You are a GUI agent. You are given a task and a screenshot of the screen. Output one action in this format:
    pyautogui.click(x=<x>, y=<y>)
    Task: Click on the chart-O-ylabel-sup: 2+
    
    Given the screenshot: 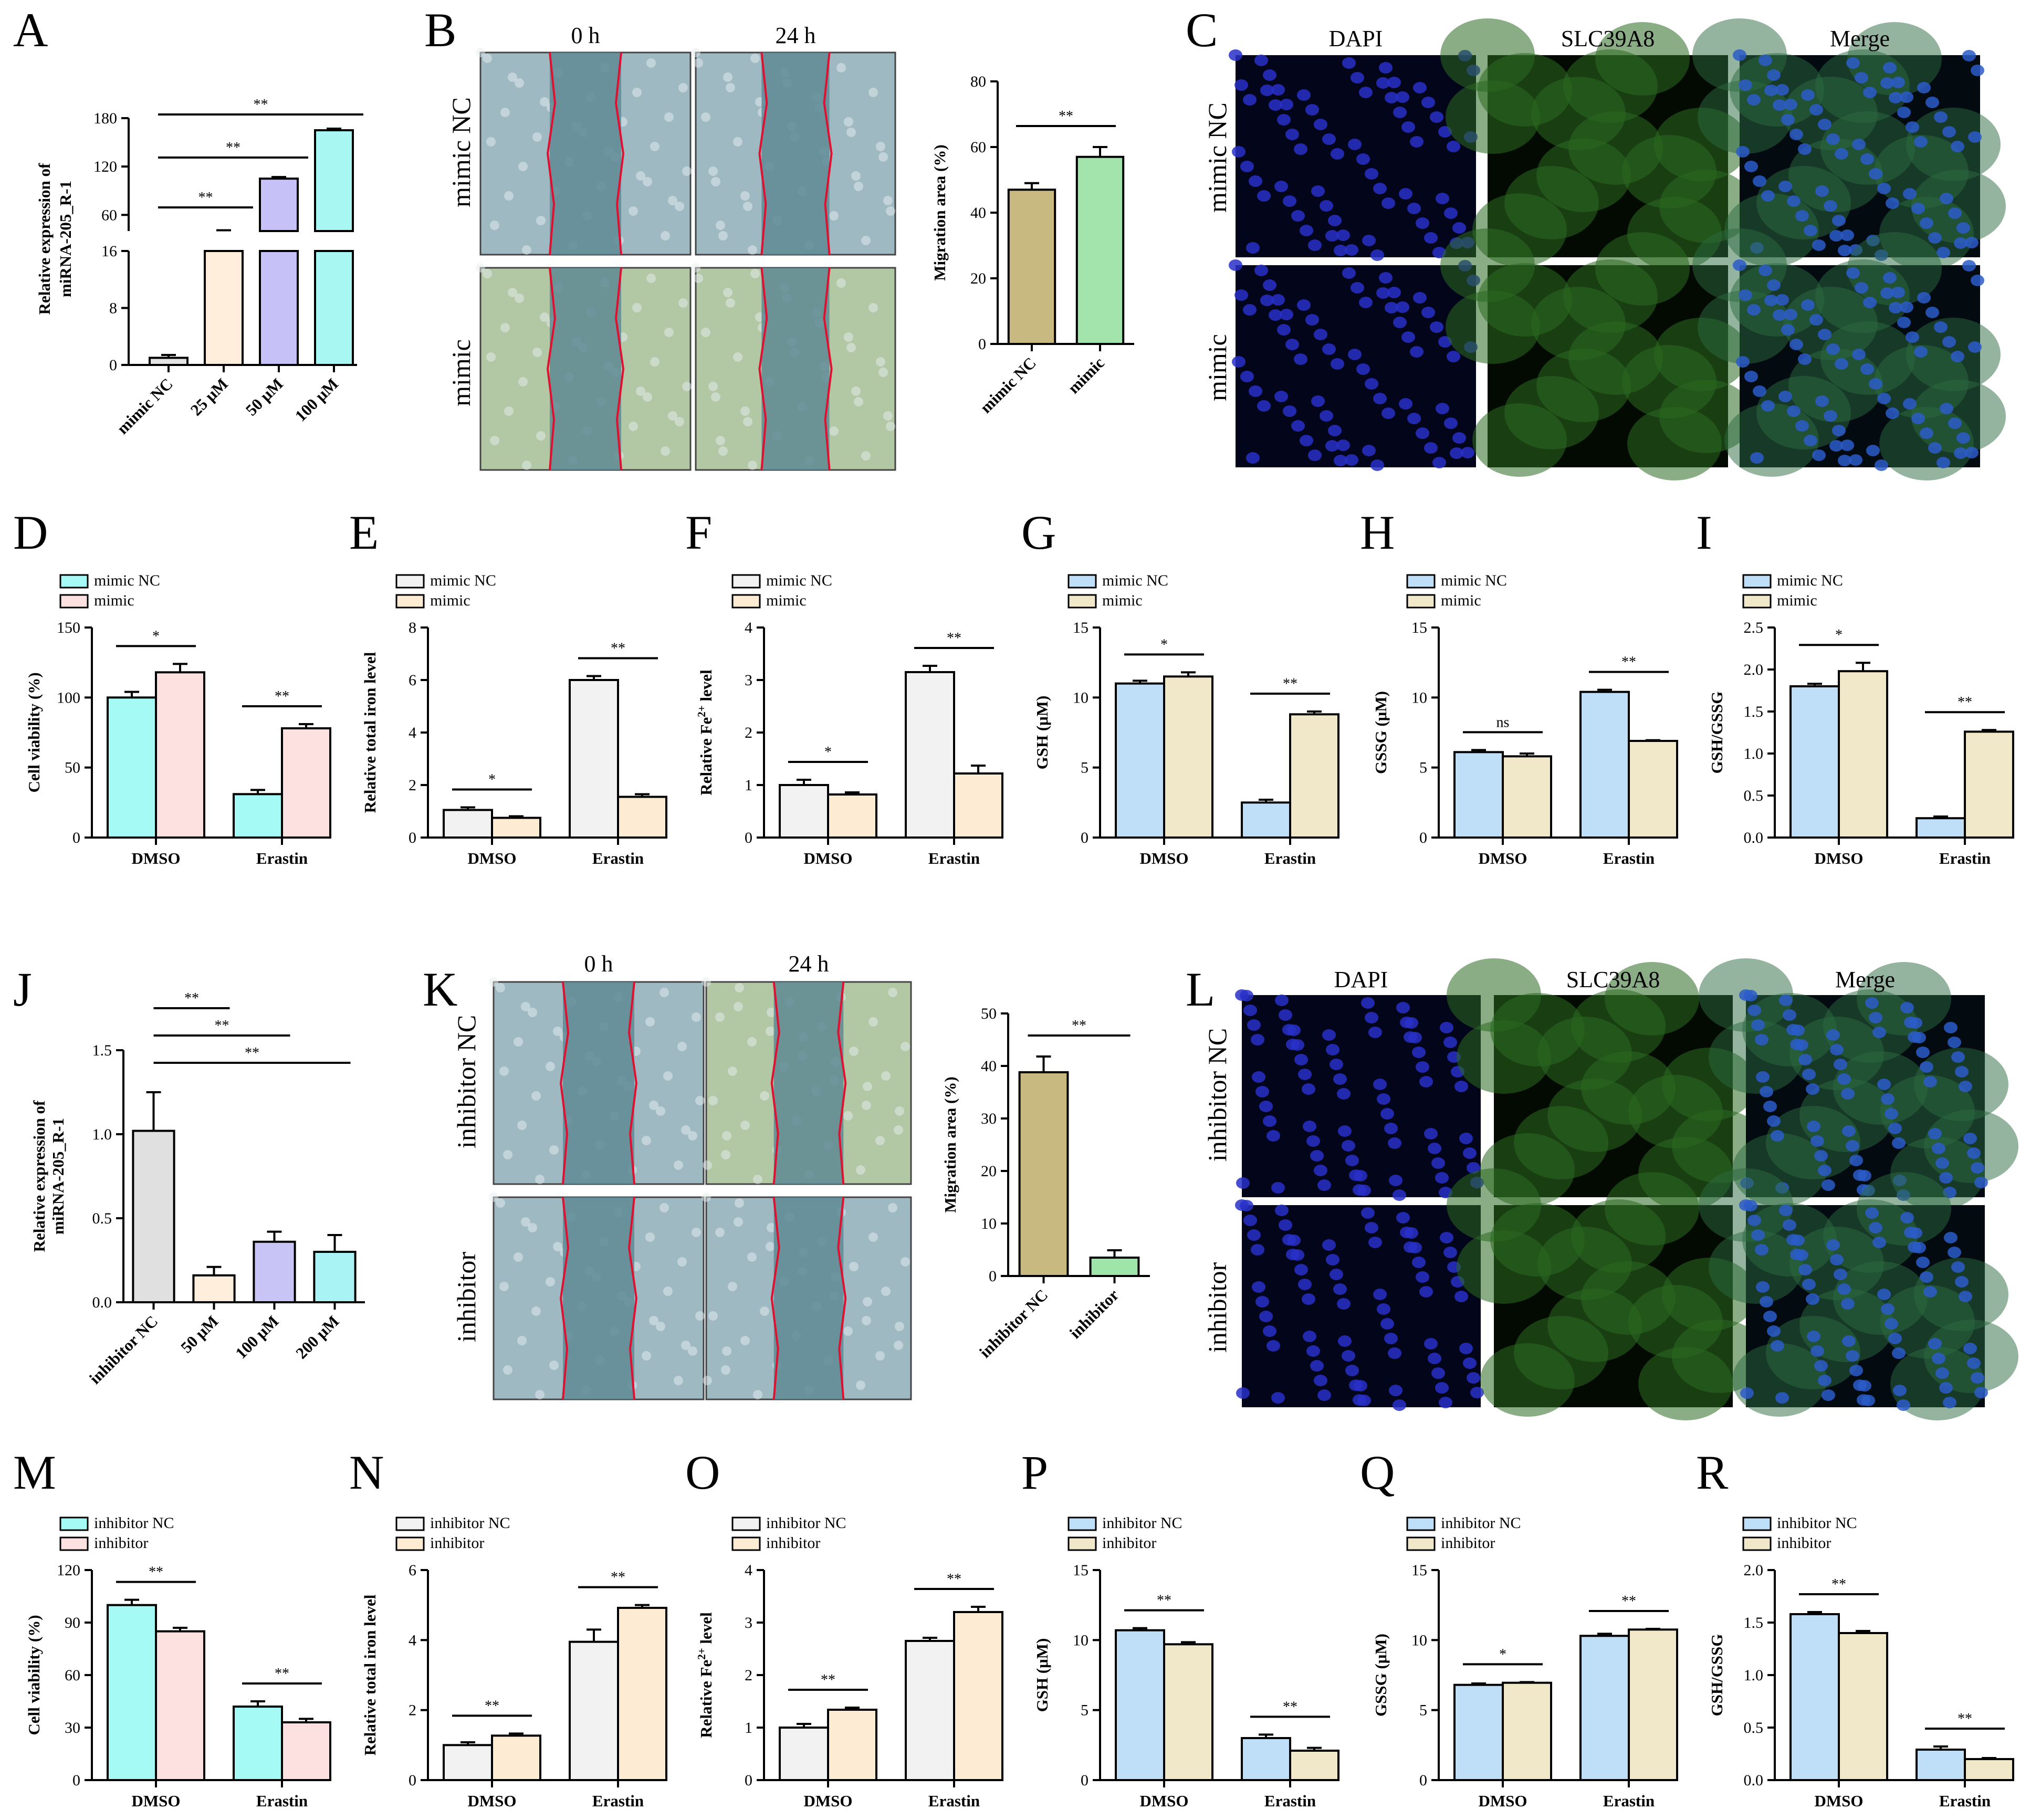 What is the action you would take?
    pyautogui.click(x=701, y=1653)
    